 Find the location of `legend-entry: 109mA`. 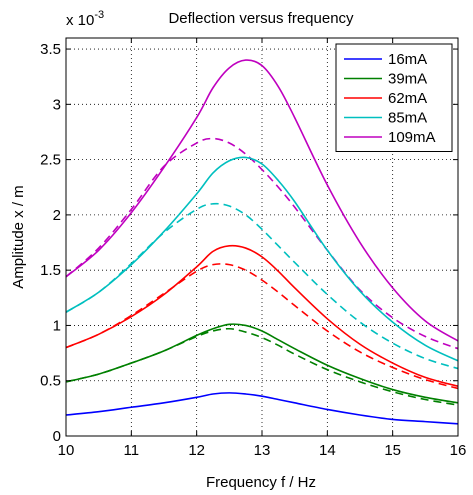

legend-entry: 109mA is located at coordinates (412, 137).